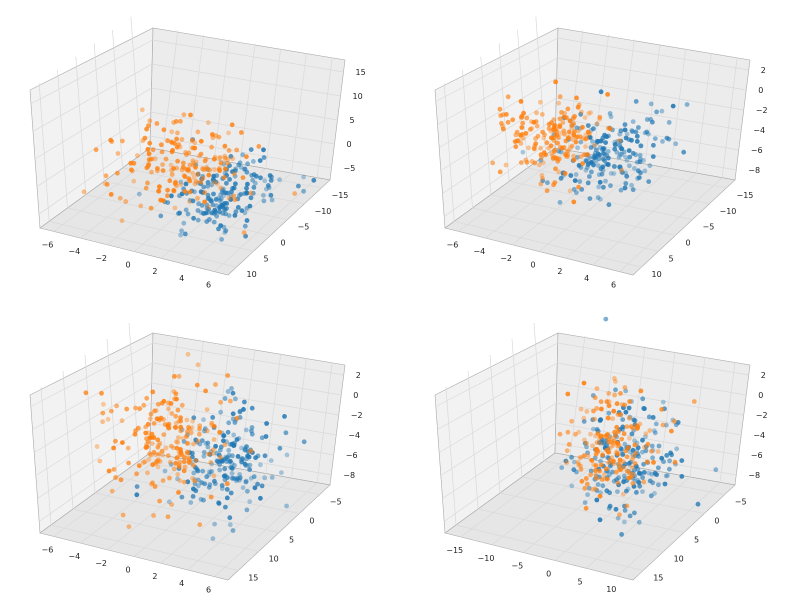  What do you see at coordinates (618, 213) in the screenshot?
I see `x-gridline` at bounding box center [618, 213].